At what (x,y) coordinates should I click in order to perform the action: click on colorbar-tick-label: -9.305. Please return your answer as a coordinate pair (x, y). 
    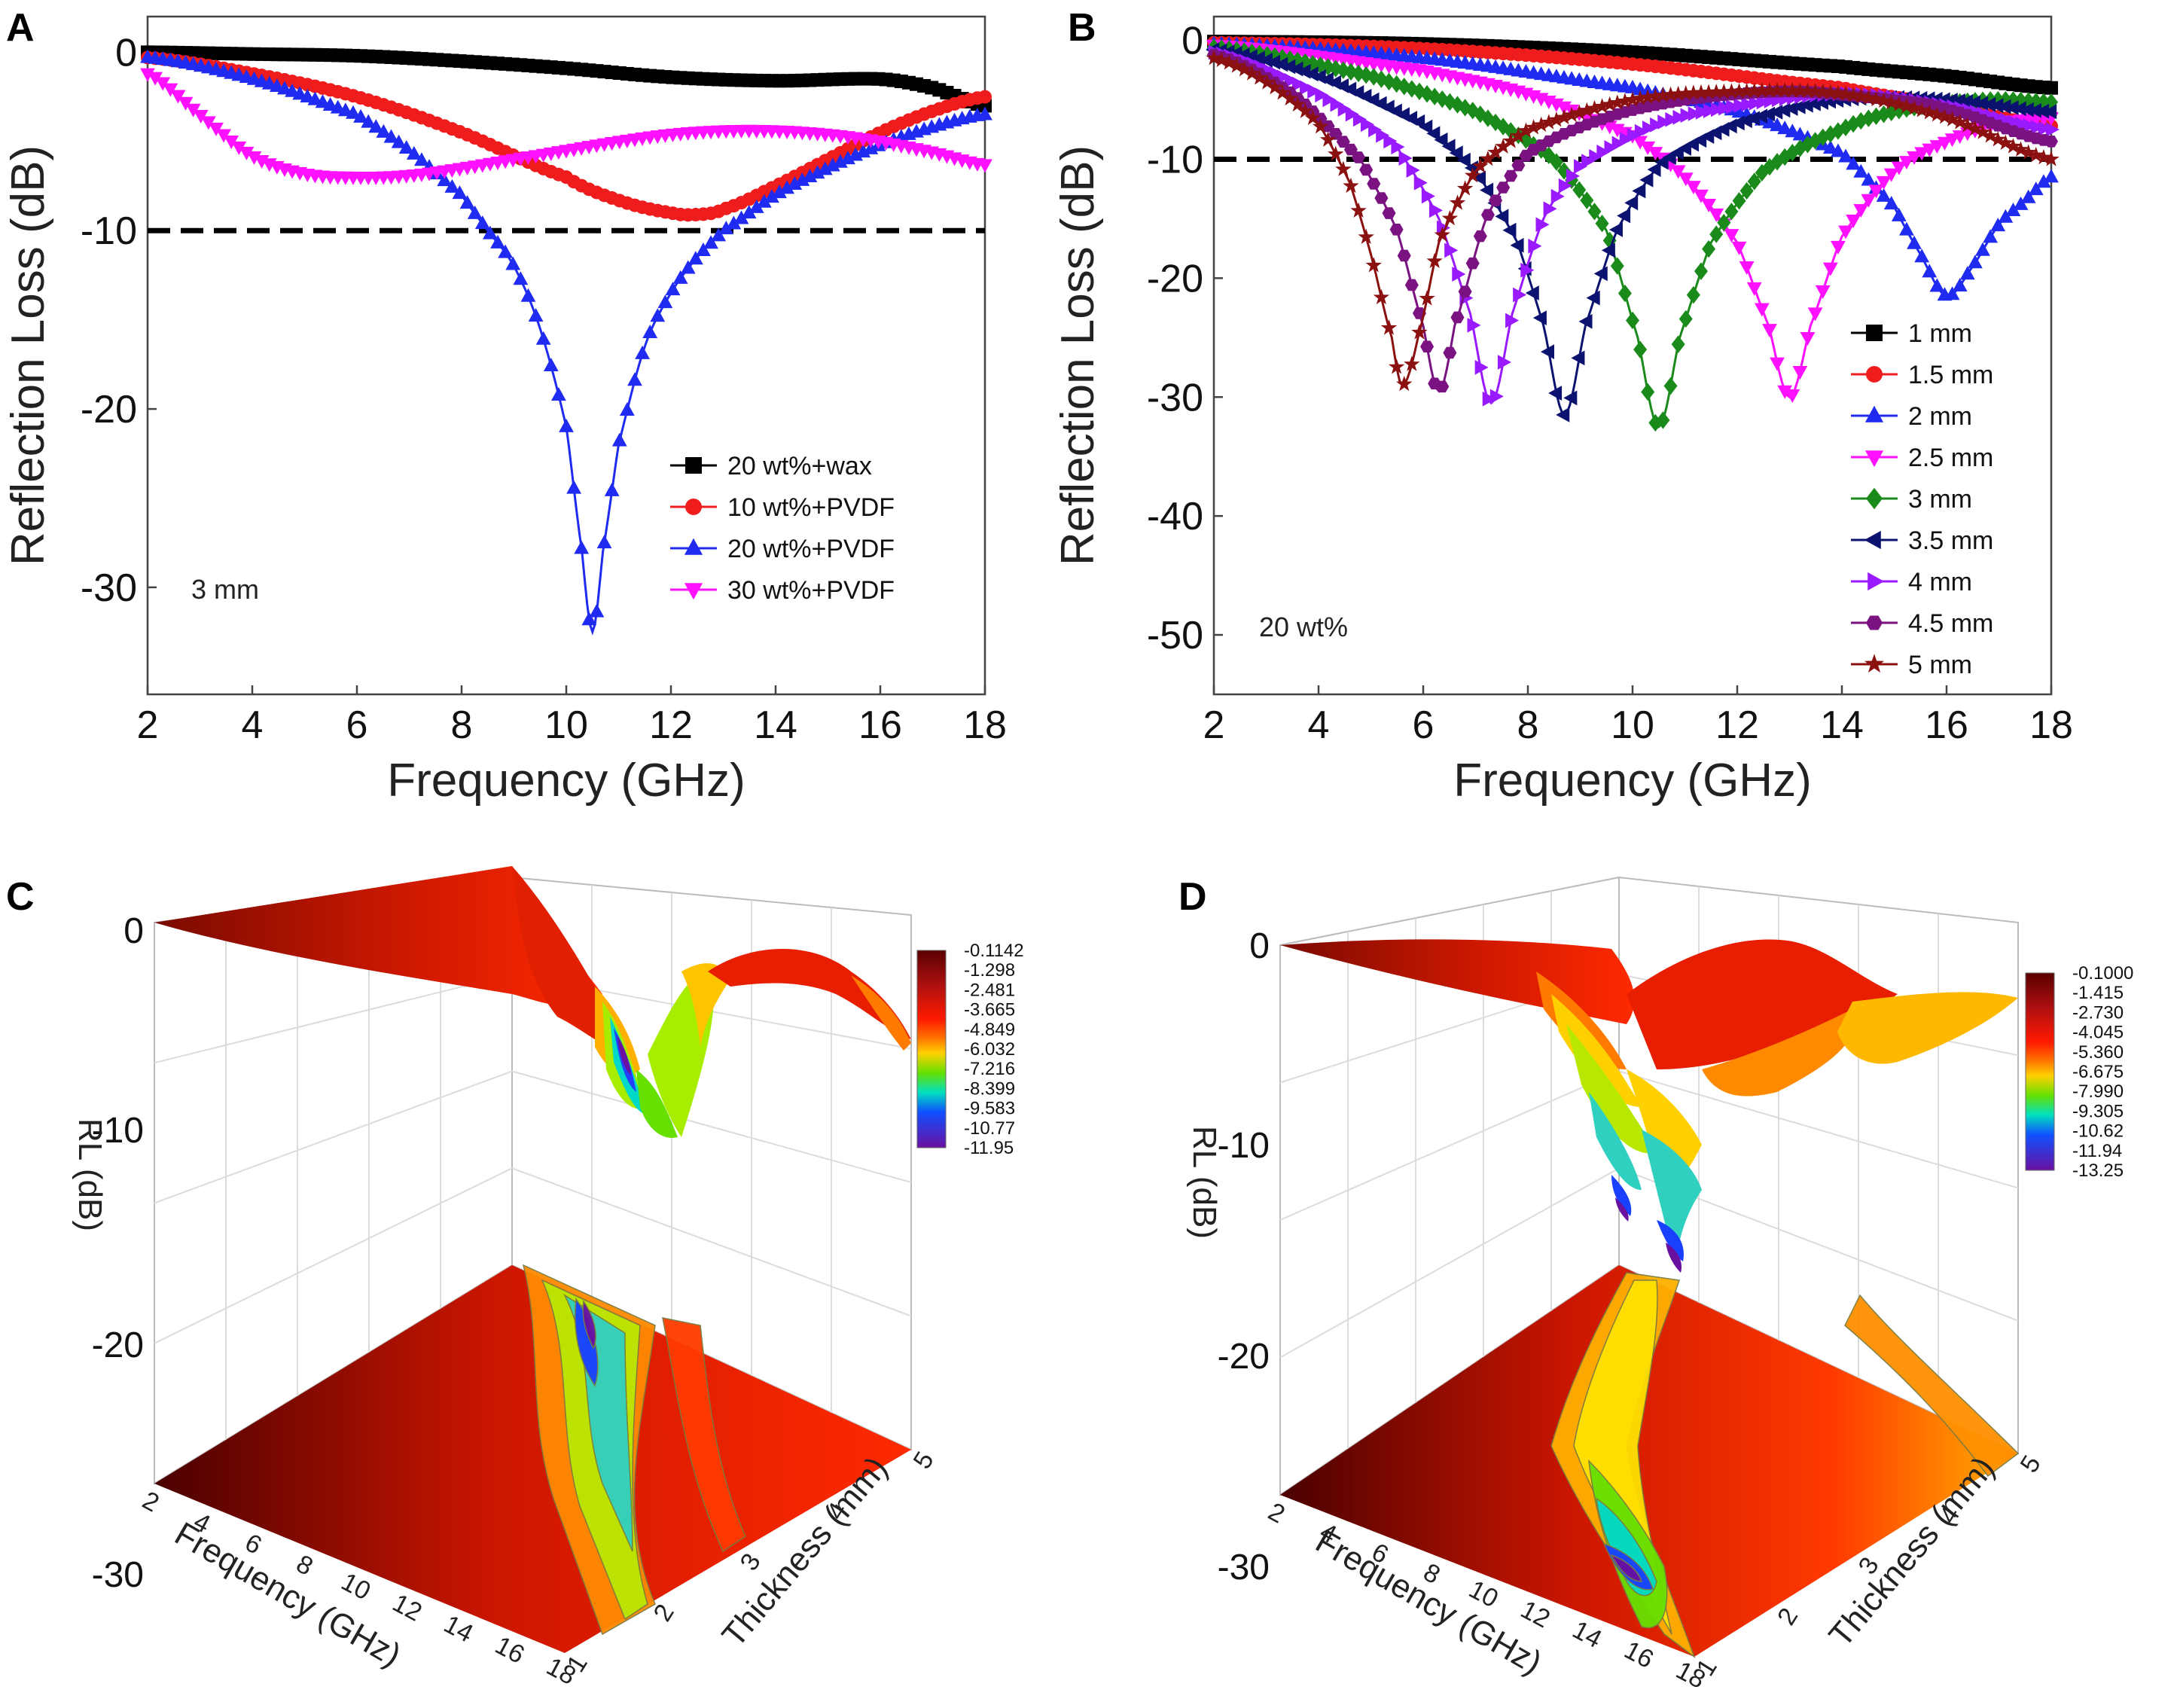
    Looking at the image, I should click on (2098, 1111).